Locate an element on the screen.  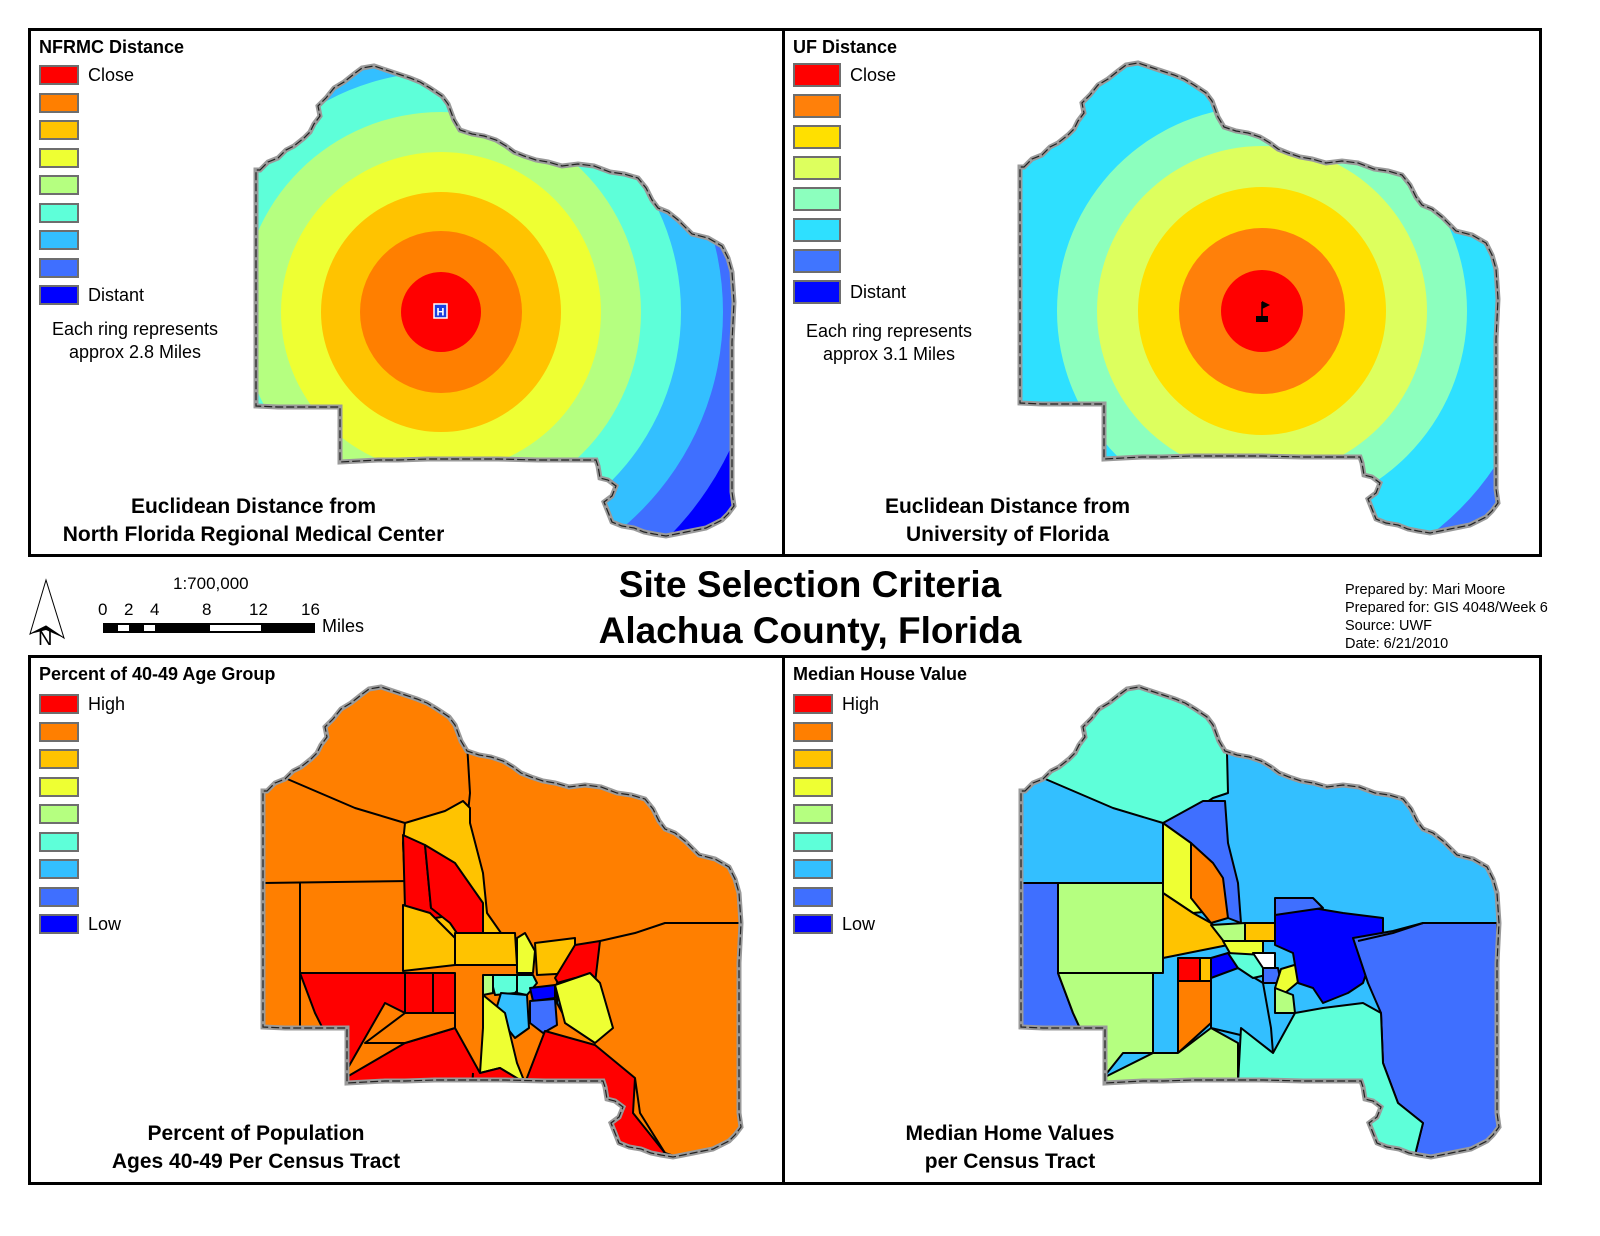
hospital-icon: H is located at coordinates (440, 311).